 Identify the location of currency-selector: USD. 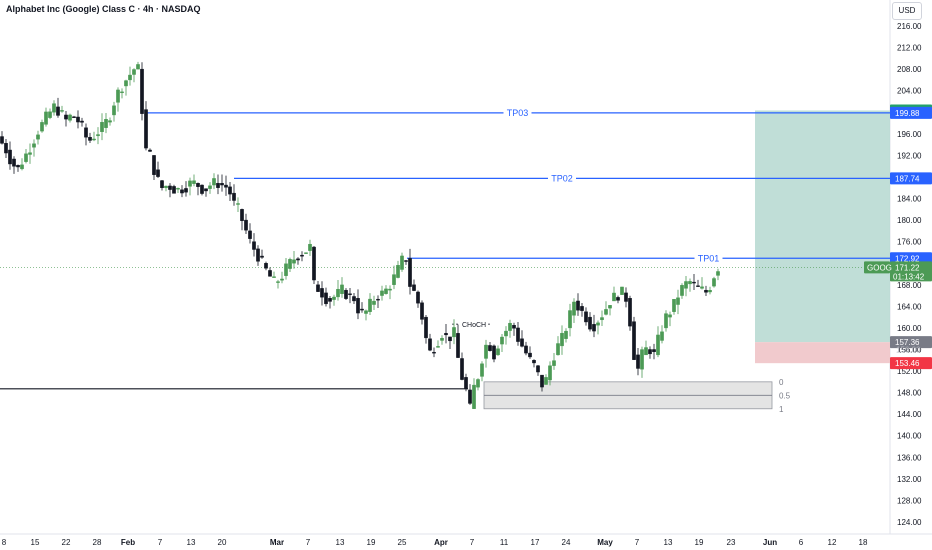
(907, 11).